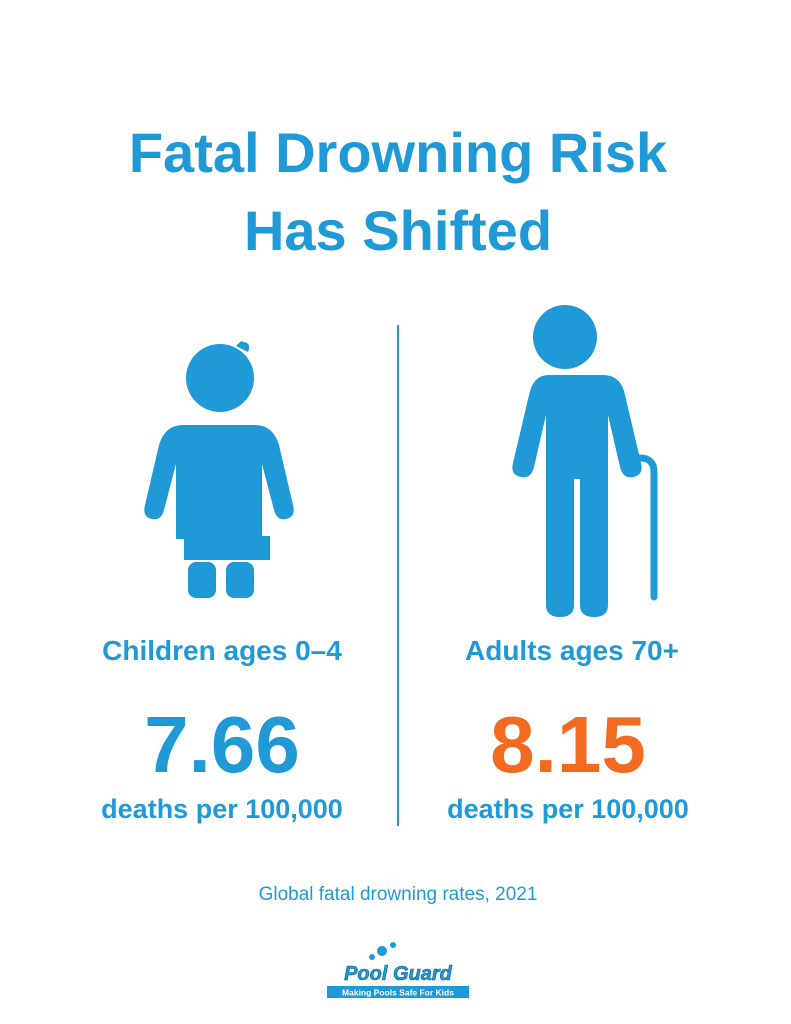 This screenshot has width=791, height=1024. I want to click on group-value: 8.15, so click(568, 744).